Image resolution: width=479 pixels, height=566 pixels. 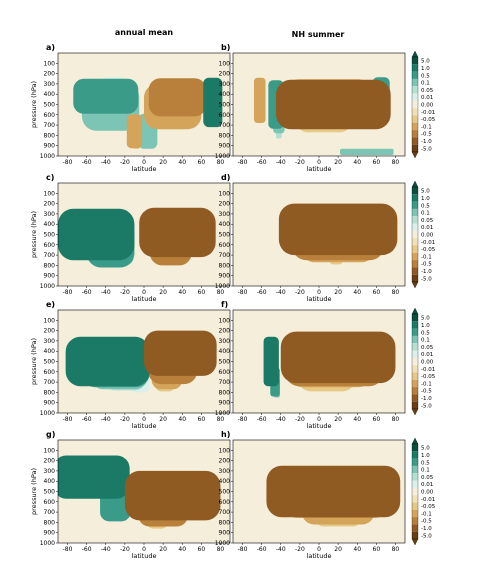 What do you see at coordinates (202, 292) in the screenshot?
I see `x-tick-label: 60` at bounding box center [202, 292].